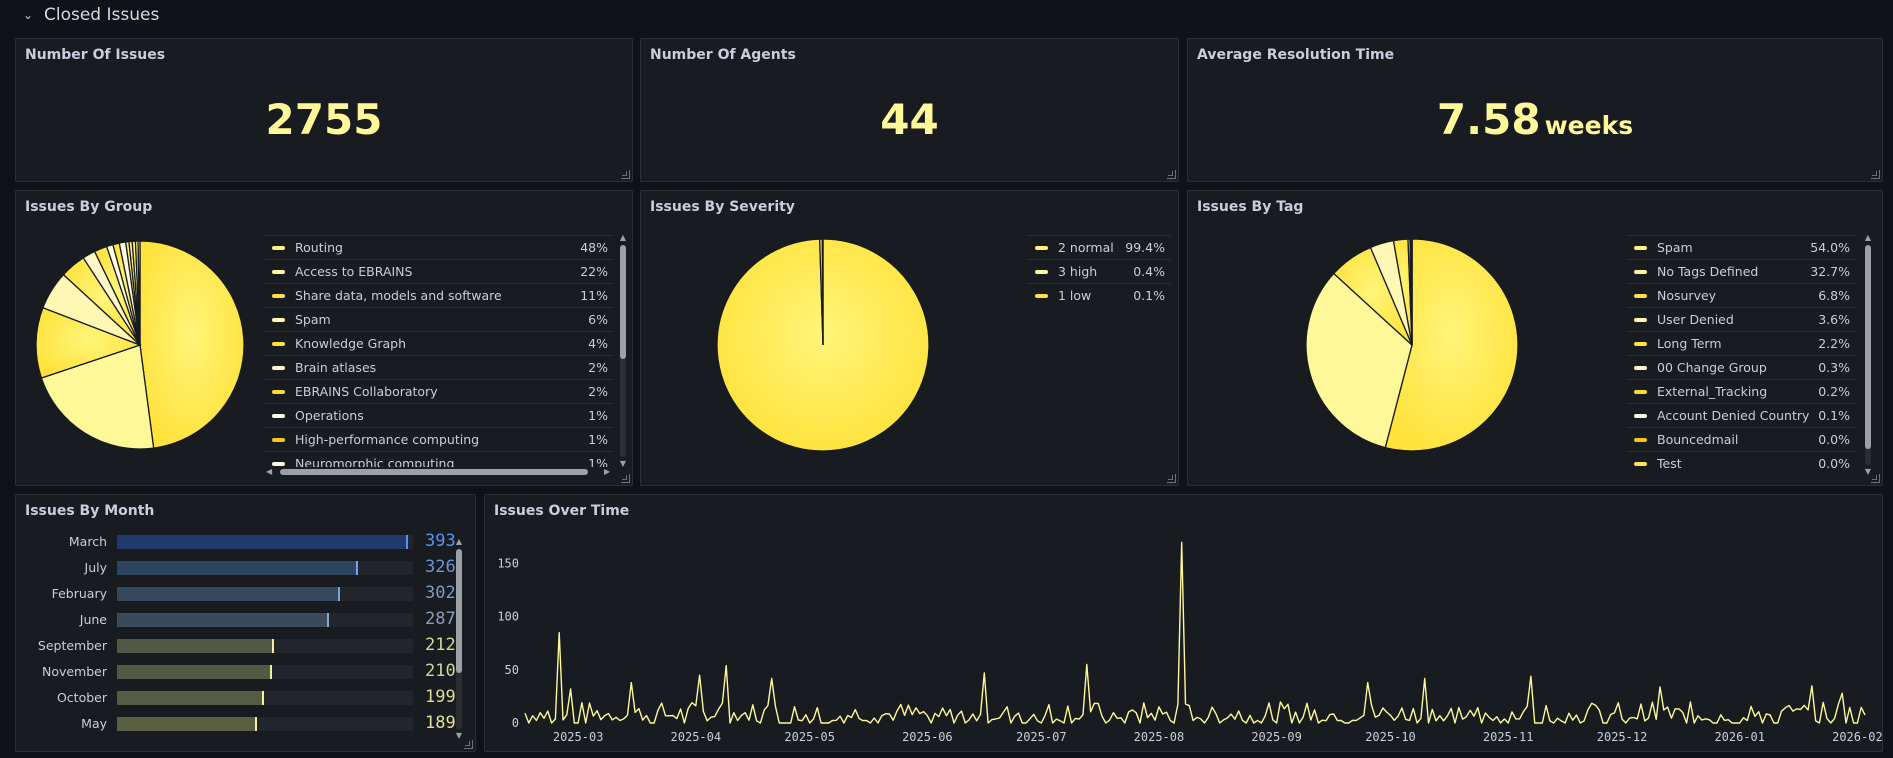 This screenshot has width=1893, height=758. What do you see at coordinates (439, 439) in the screenshot?
I see `legend-item: High-performance computing 1%` at bounding box center [439, 439].